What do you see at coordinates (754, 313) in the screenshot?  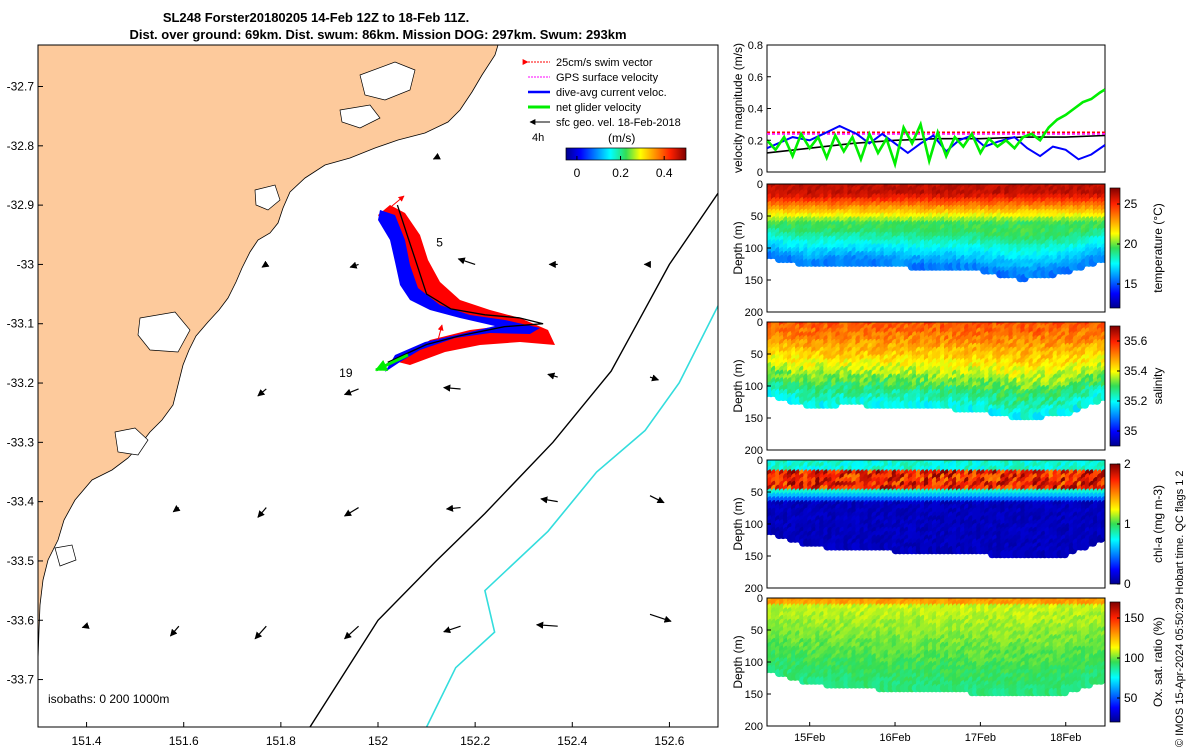 I see `section-ytick-label: 200` at bounding box center [754, 313].